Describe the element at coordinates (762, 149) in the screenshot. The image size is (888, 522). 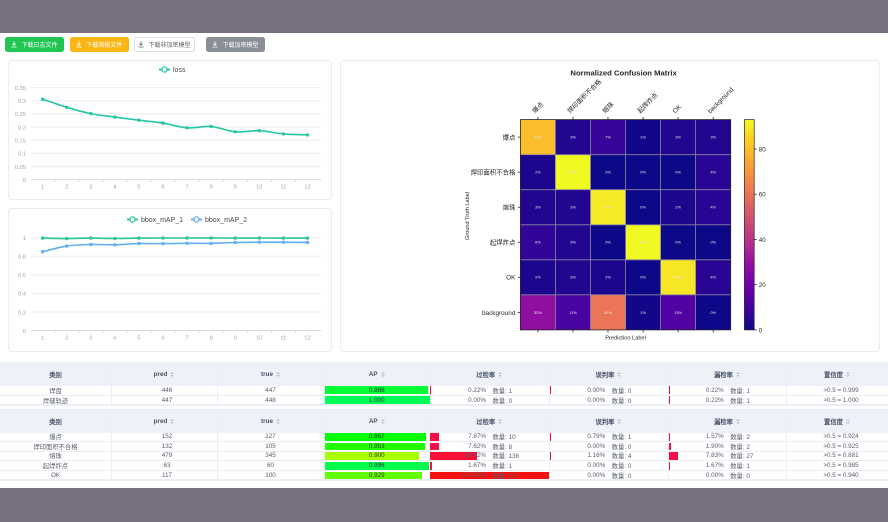
I see `svg-text: 80` at that location.